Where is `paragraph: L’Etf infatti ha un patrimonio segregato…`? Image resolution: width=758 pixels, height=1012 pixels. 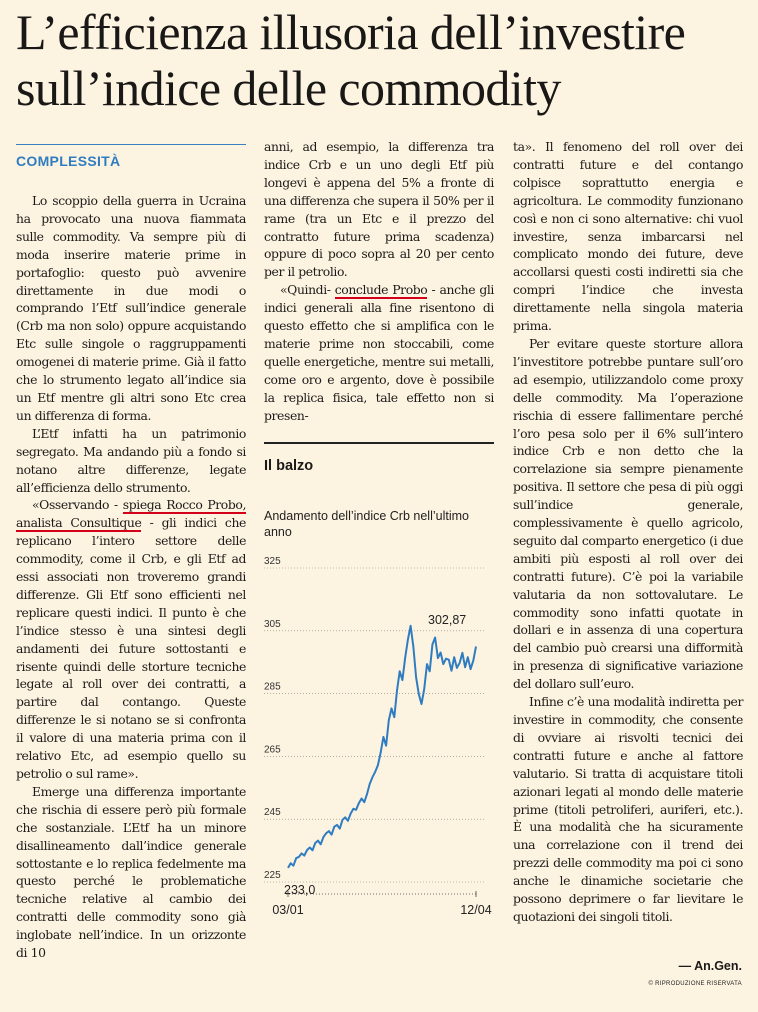
paragraph: L’Etf infatti ha un patrimonio segregato… is located at coordinates (131, 460).